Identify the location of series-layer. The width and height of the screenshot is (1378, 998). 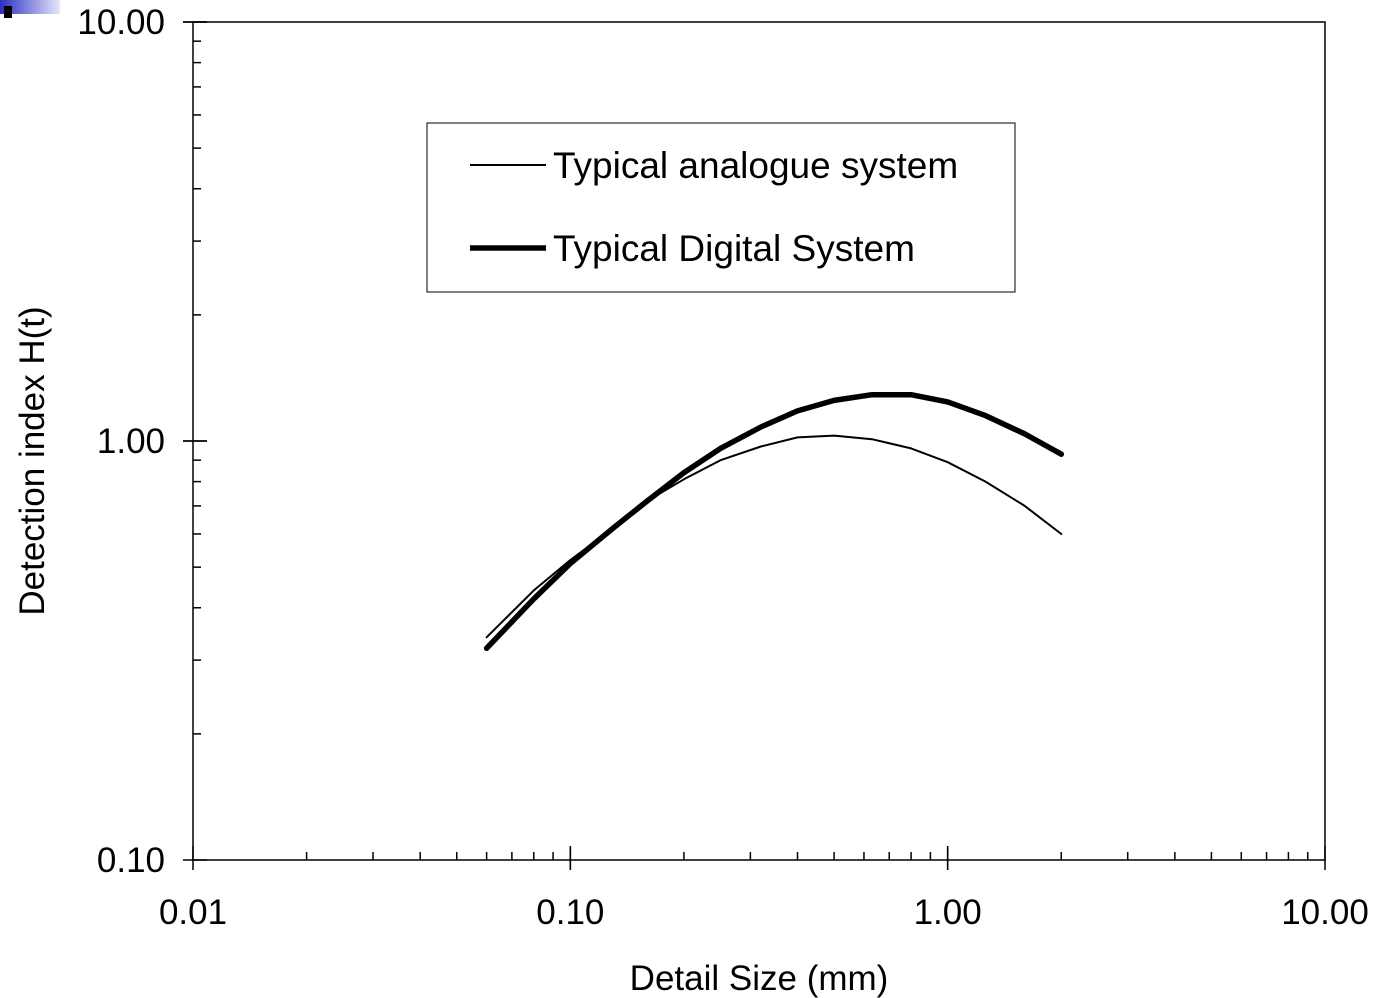
(774, 521).